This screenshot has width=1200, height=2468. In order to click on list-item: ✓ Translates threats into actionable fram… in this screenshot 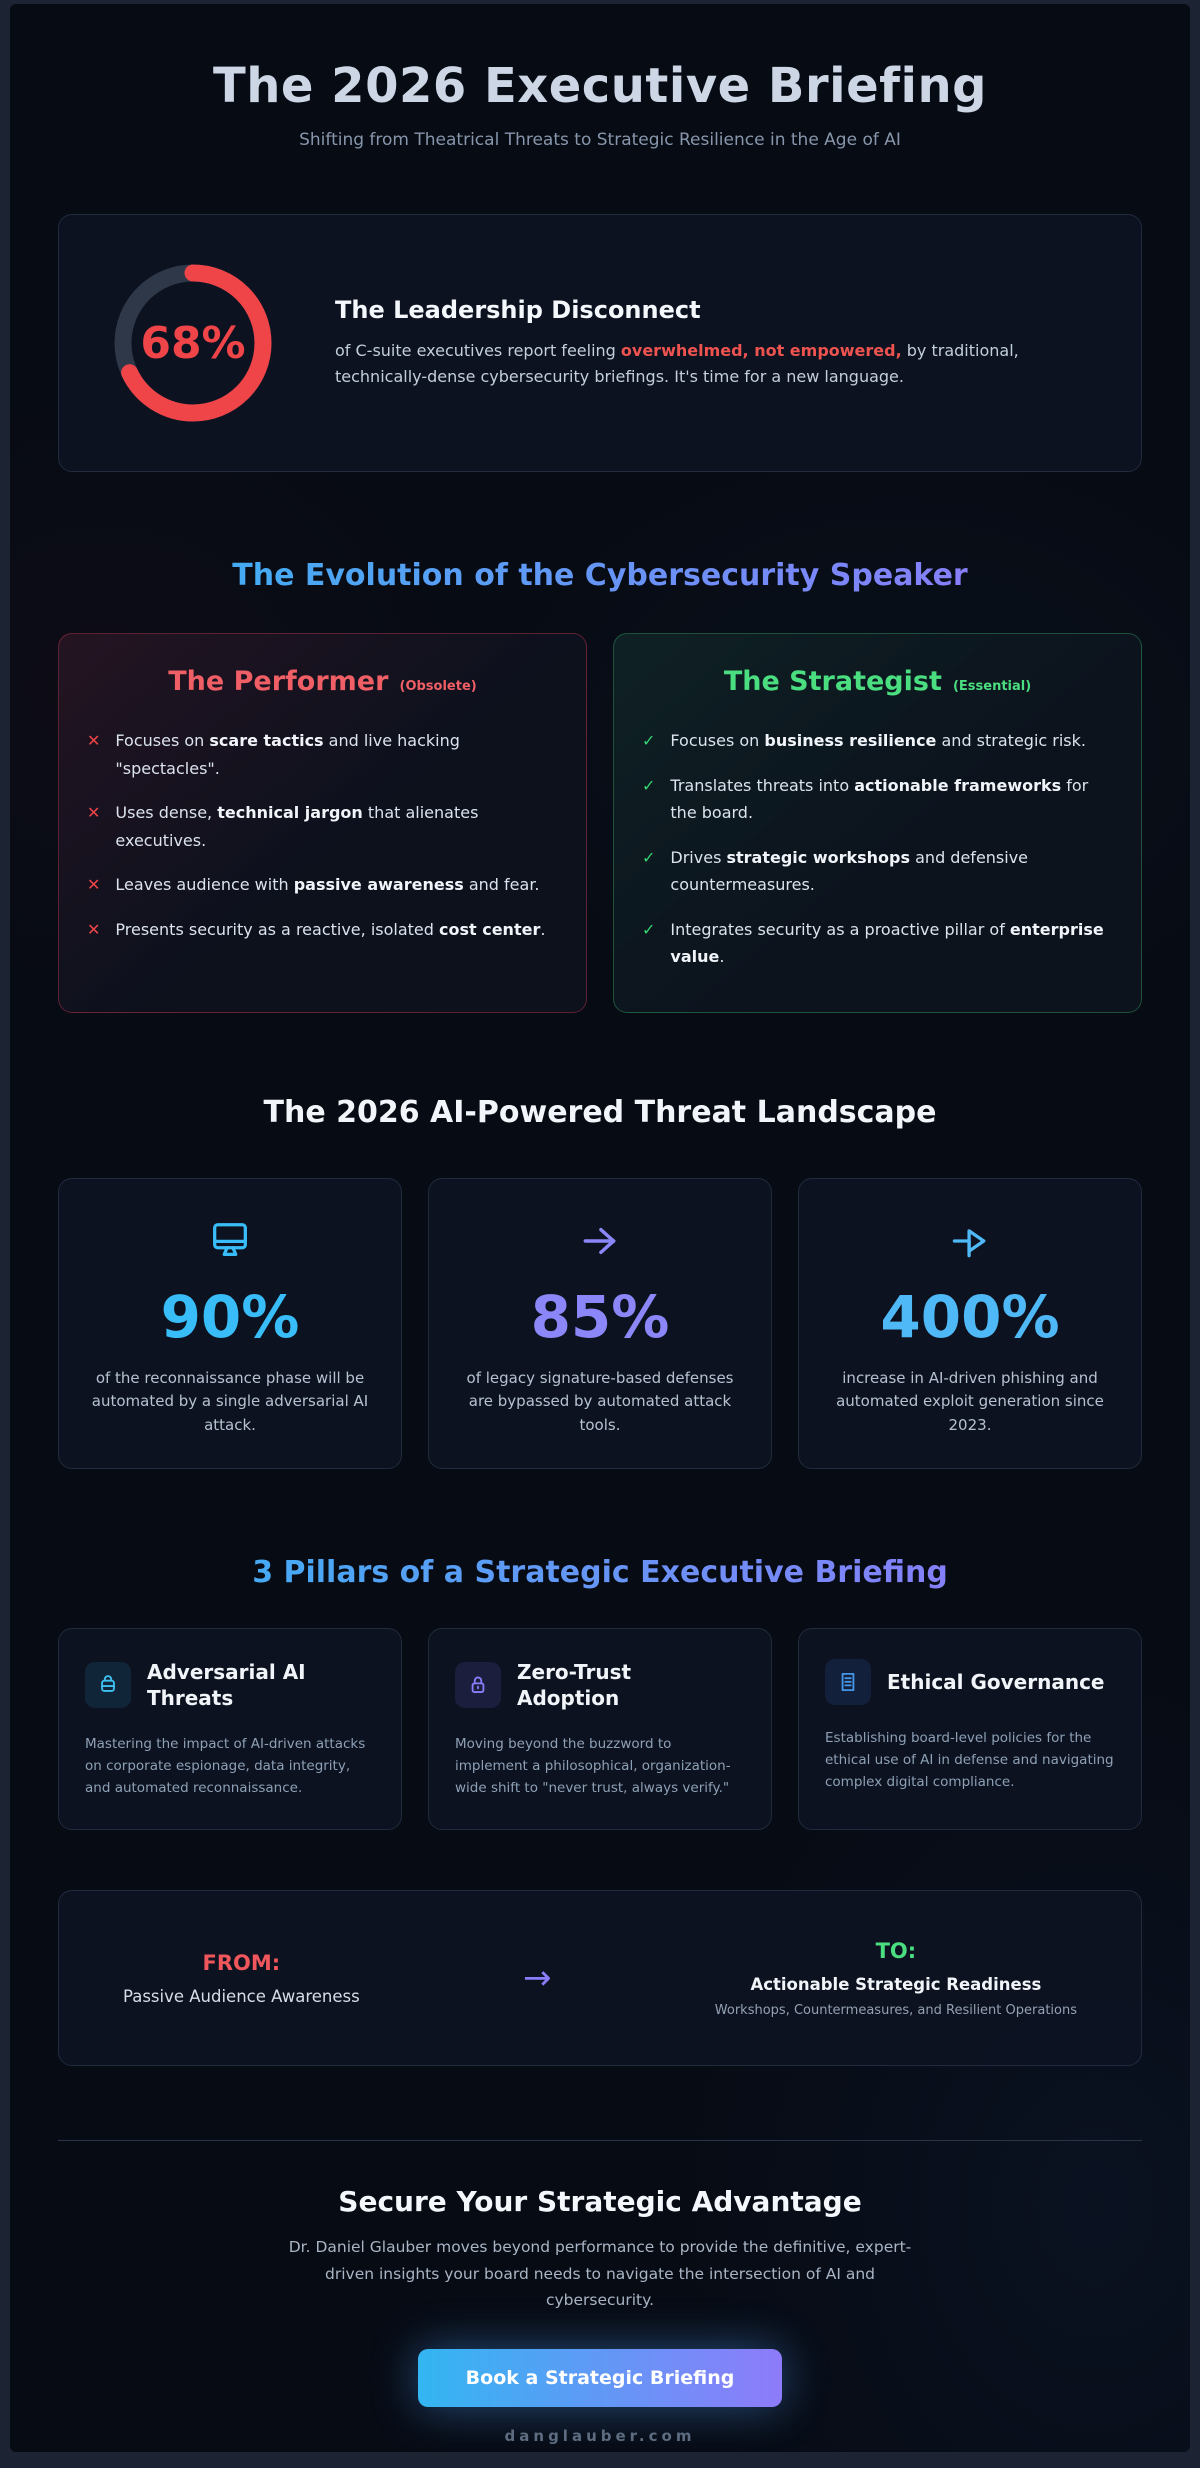, I will do `click(877, 799)`.